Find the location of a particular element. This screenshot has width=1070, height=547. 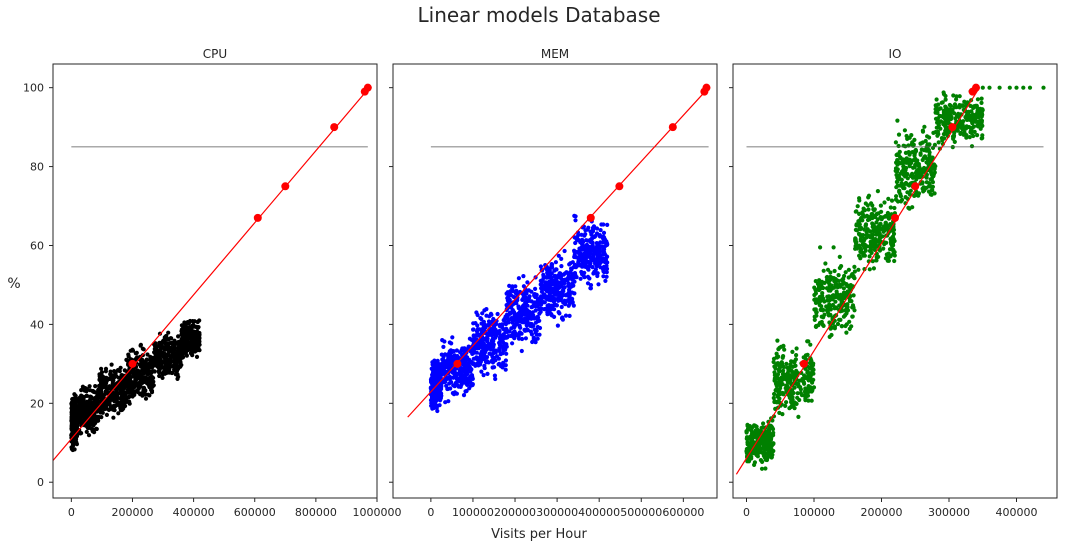

y-tick-label: 80 is located at coordinates (37, 167).